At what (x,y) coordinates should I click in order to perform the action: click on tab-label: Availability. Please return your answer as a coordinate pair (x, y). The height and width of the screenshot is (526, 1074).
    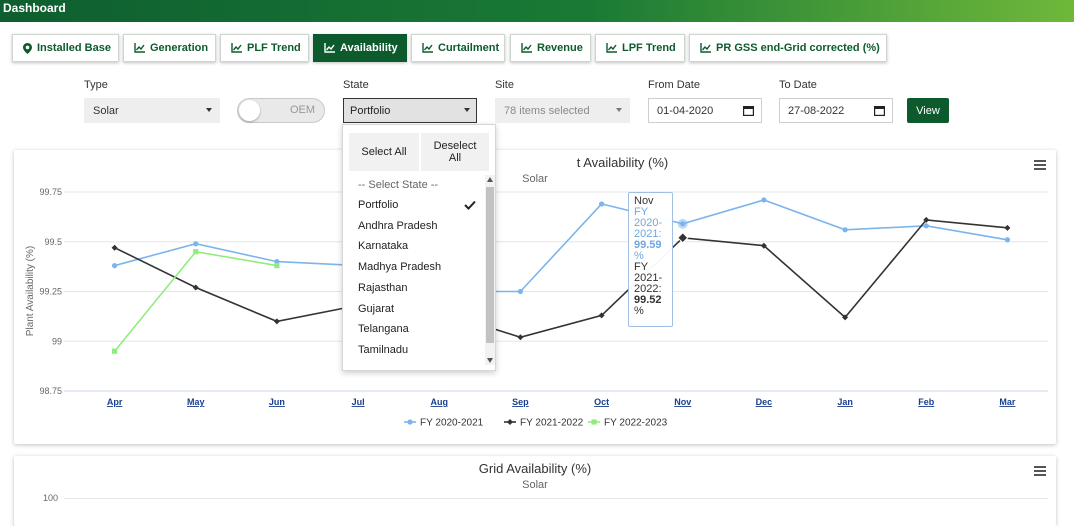
    Looking at the image, I should click on (369, 48).